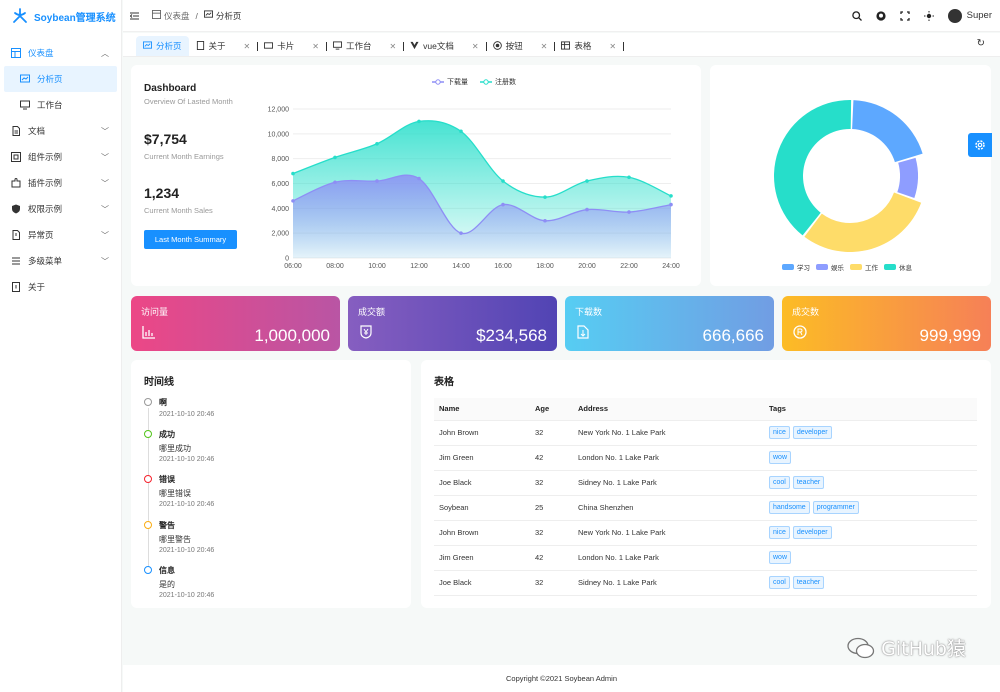  I want to click on legend-item: 工作, so click(864, 267).